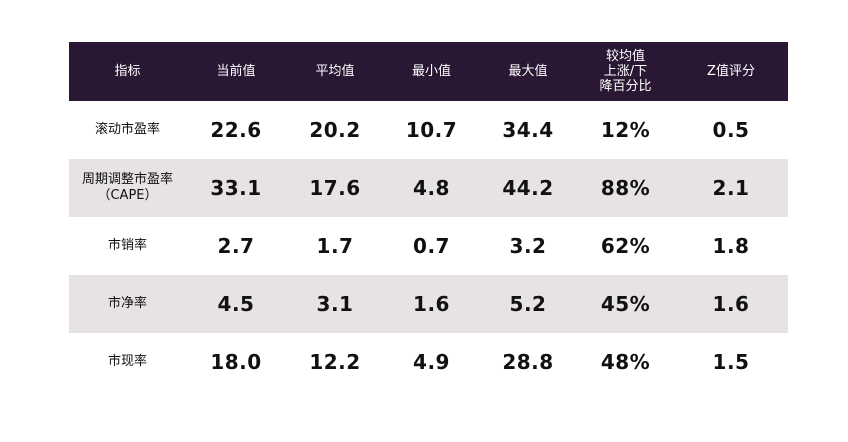 The height and width of the screenshot is (442, 848). I want to click on header-z-score: Z值评分, so click(731, 71).